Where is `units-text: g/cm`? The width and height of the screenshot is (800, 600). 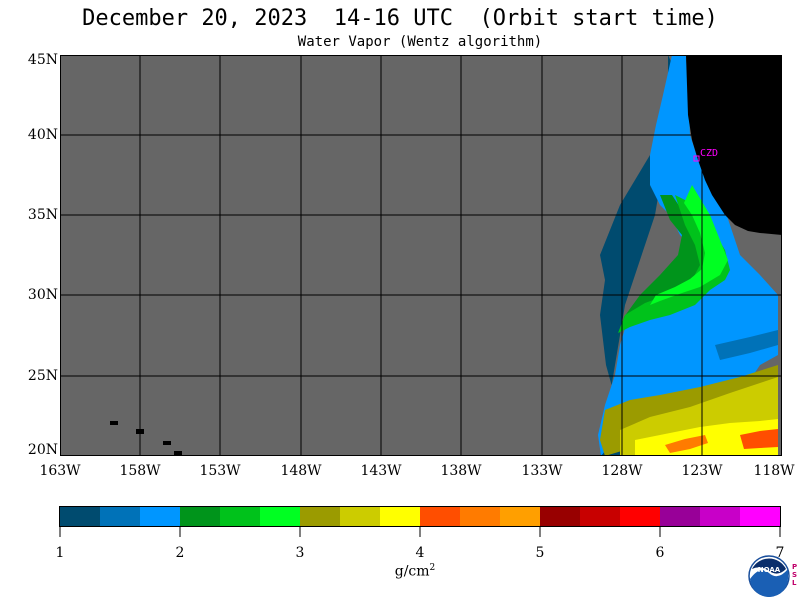
units-text: g/cm is located at coordinates (412, 571).